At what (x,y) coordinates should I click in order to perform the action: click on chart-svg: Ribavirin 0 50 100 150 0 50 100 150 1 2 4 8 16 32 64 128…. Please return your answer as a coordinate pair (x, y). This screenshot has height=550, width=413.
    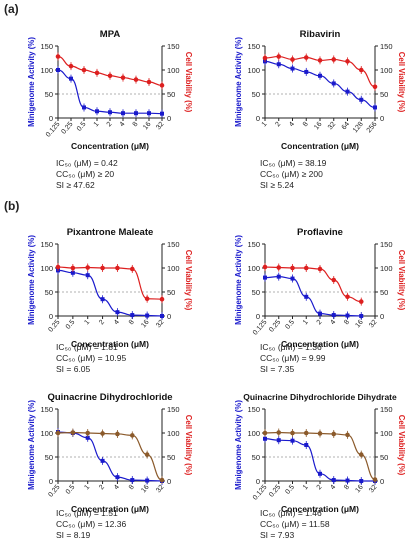
    Looking at the image, I should click on (320, 90).